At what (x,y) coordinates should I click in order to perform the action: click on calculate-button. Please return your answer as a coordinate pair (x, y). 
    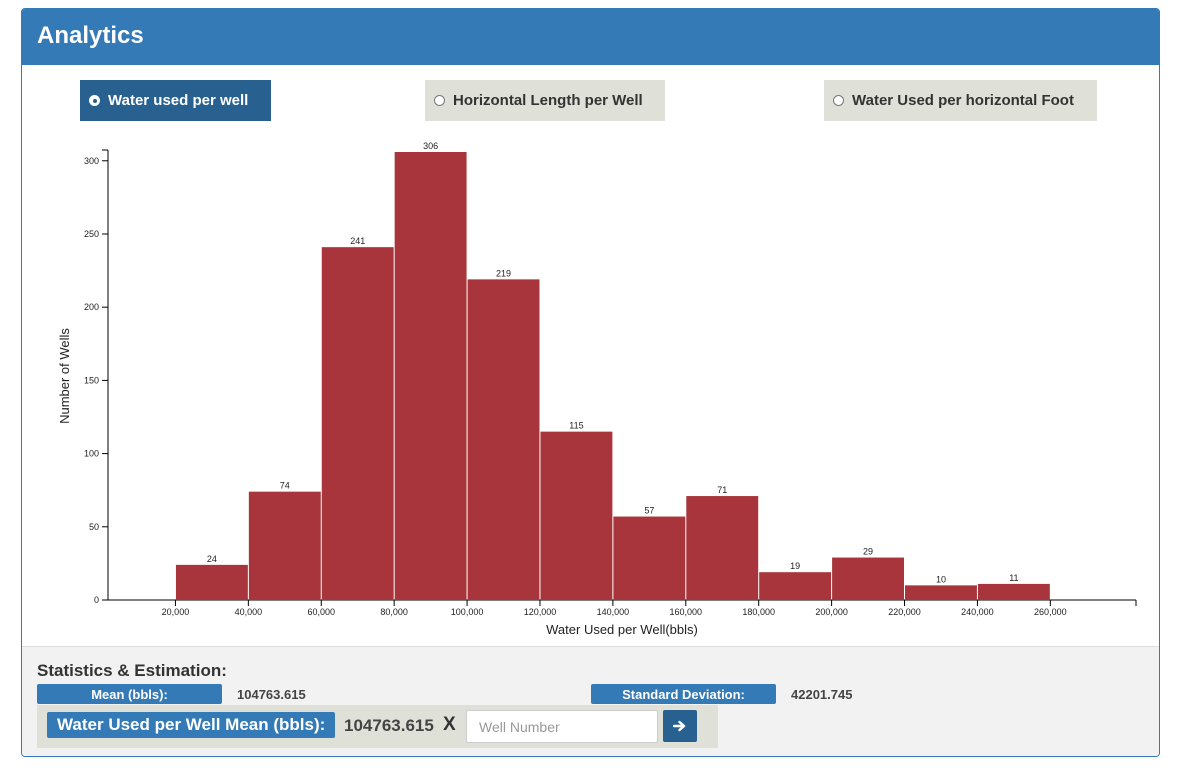
    Looking at the image, I should click on (680, 726).